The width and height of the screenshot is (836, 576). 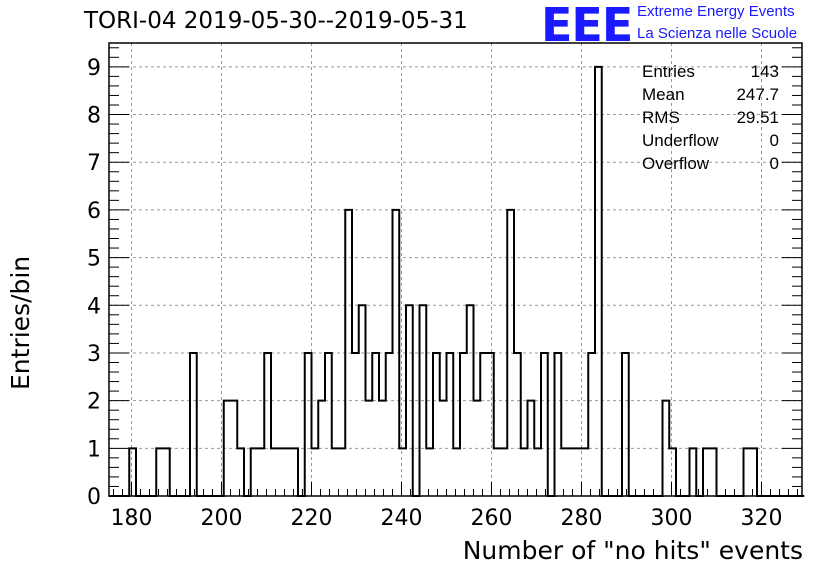 I want to click on y-tick-label: 9, so click(x=94, y=68).